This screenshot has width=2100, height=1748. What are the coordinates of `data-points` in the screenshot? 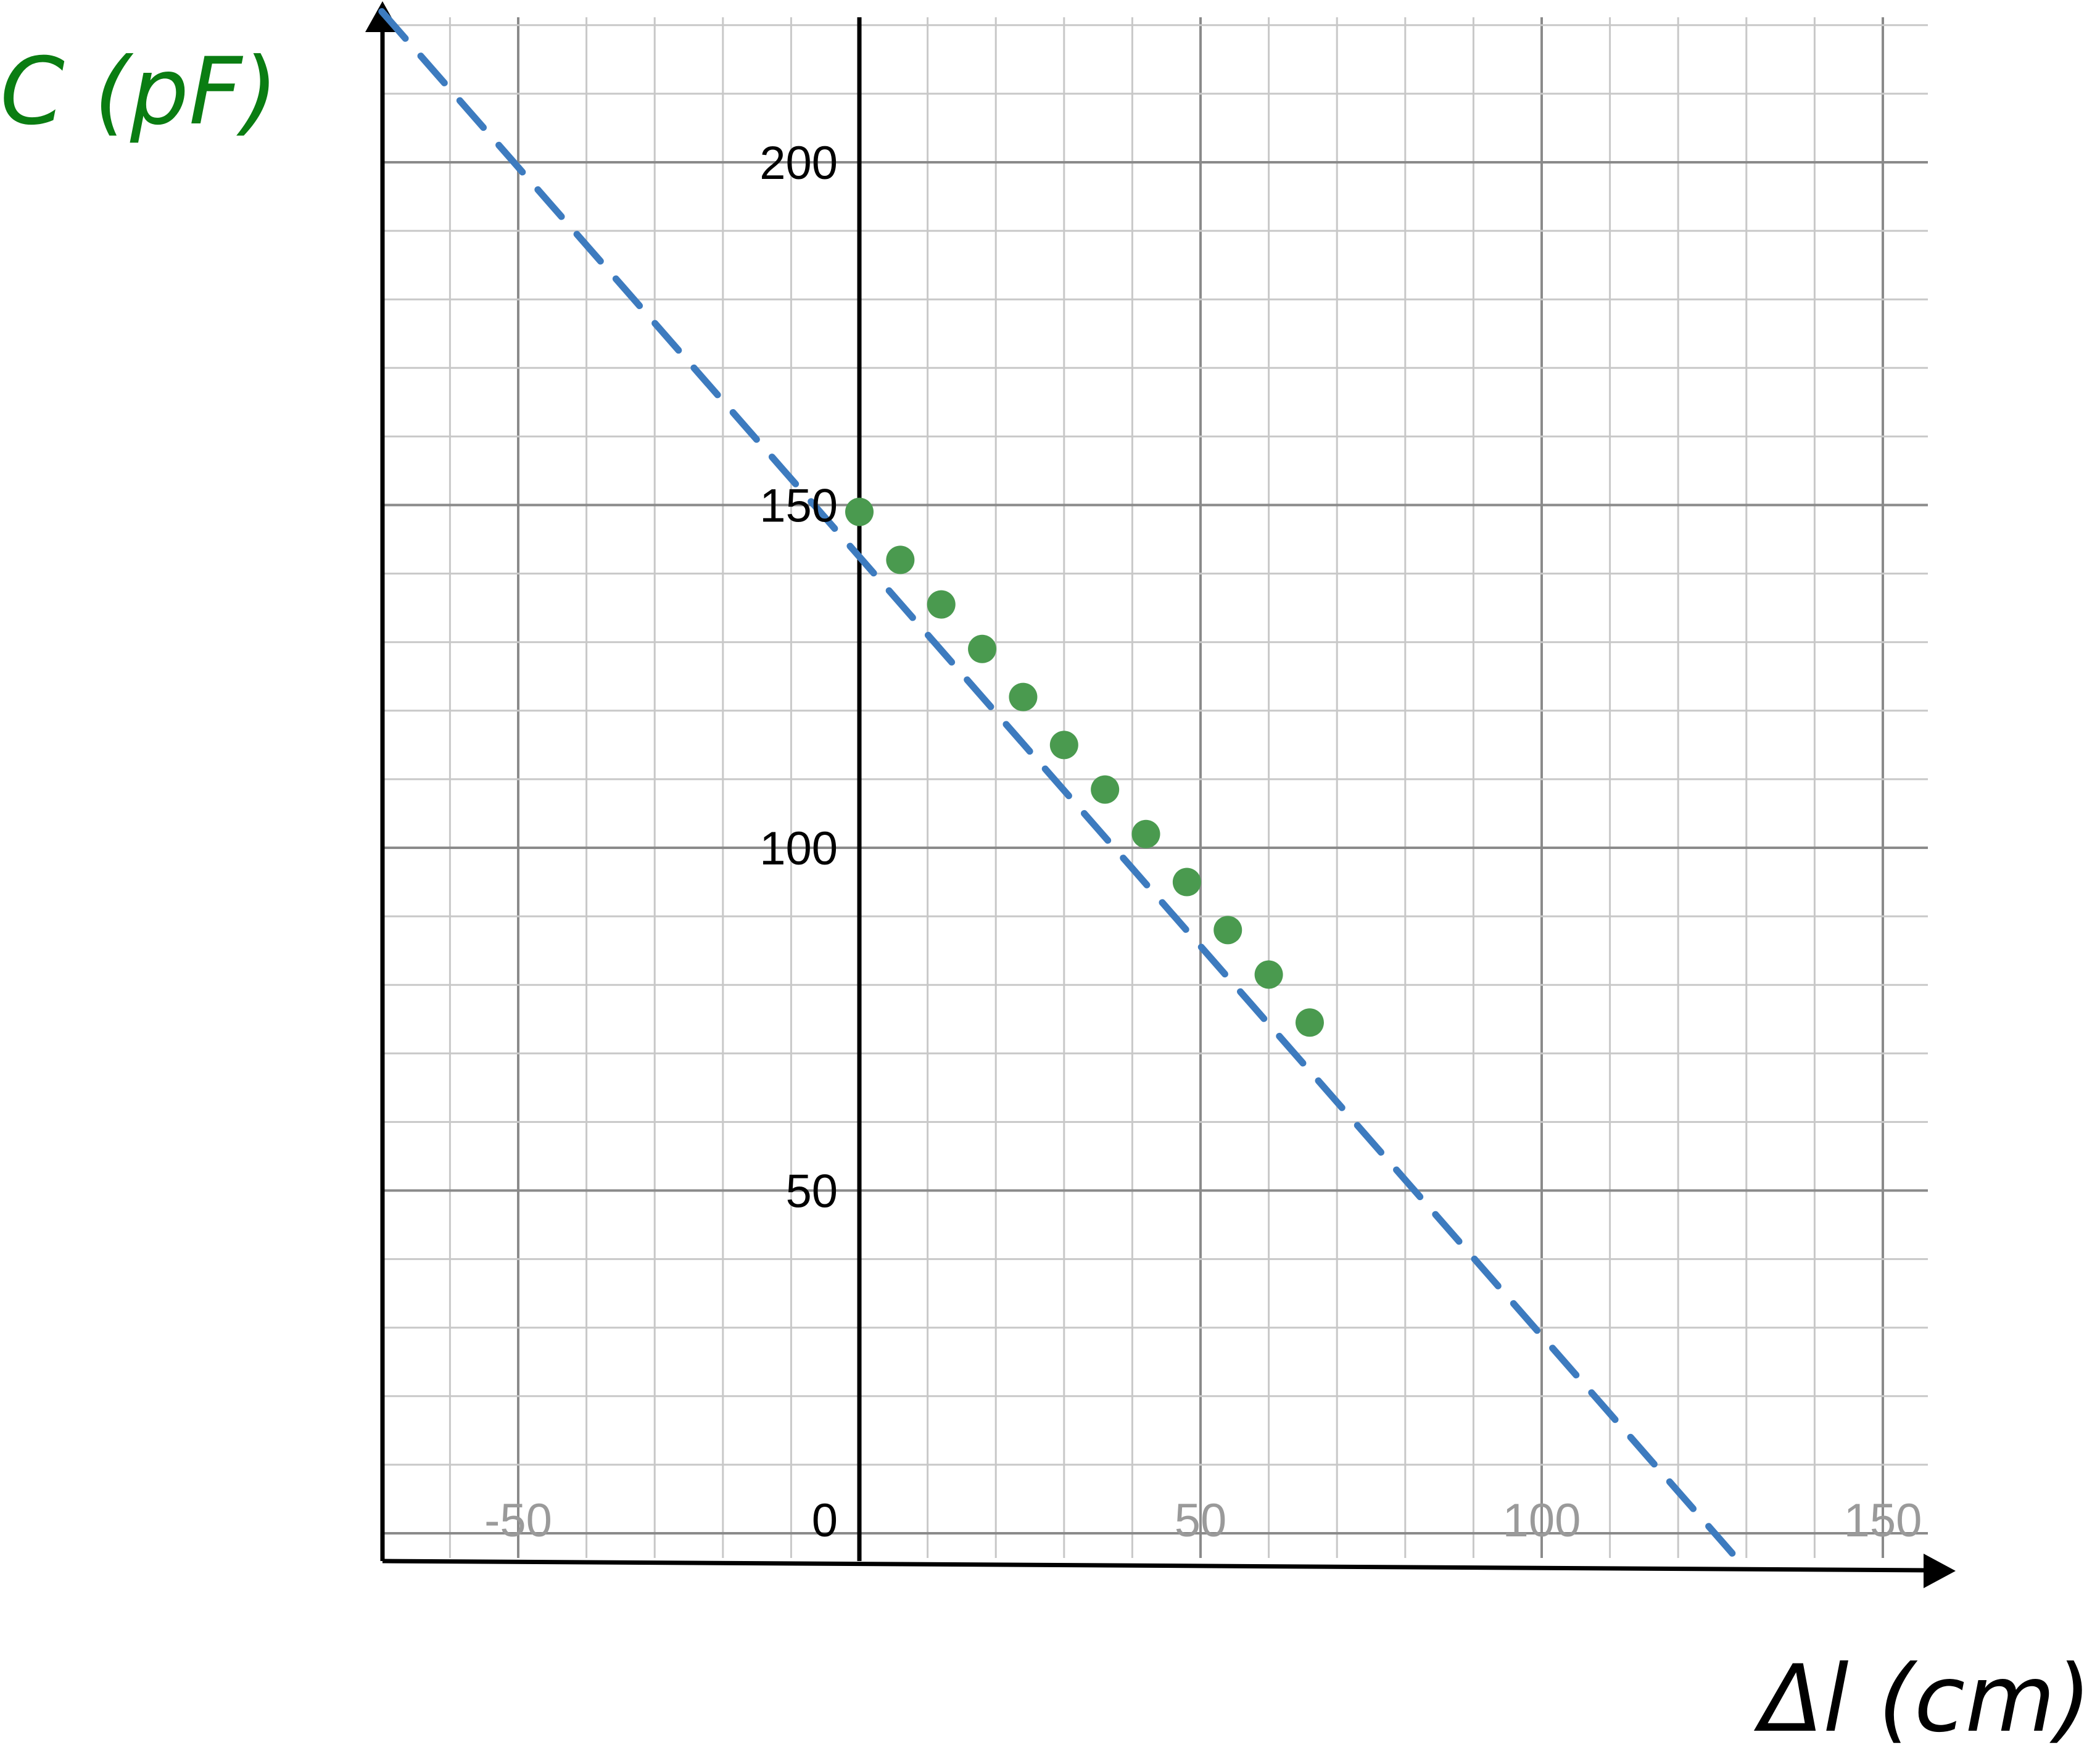 It's located at (1084, 767).